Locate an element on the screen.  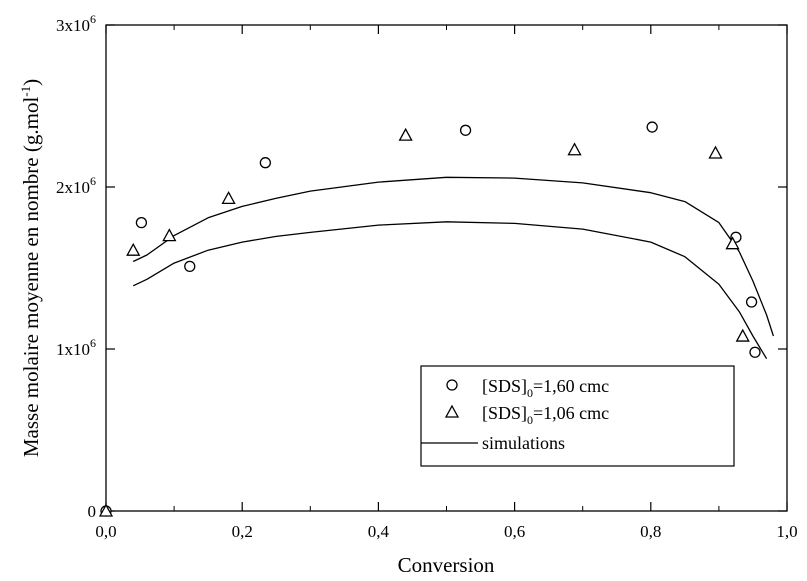
x-tick-label: 0,0 is located at coordinates (105, 531).